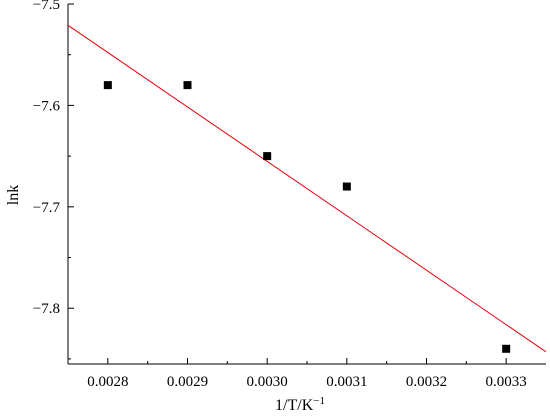 The width and height of the screenshot is (550, 420). Describe the element at coordinates (46, 309) in the screenshot. I see `y-tick-label: −7.8` at that location.